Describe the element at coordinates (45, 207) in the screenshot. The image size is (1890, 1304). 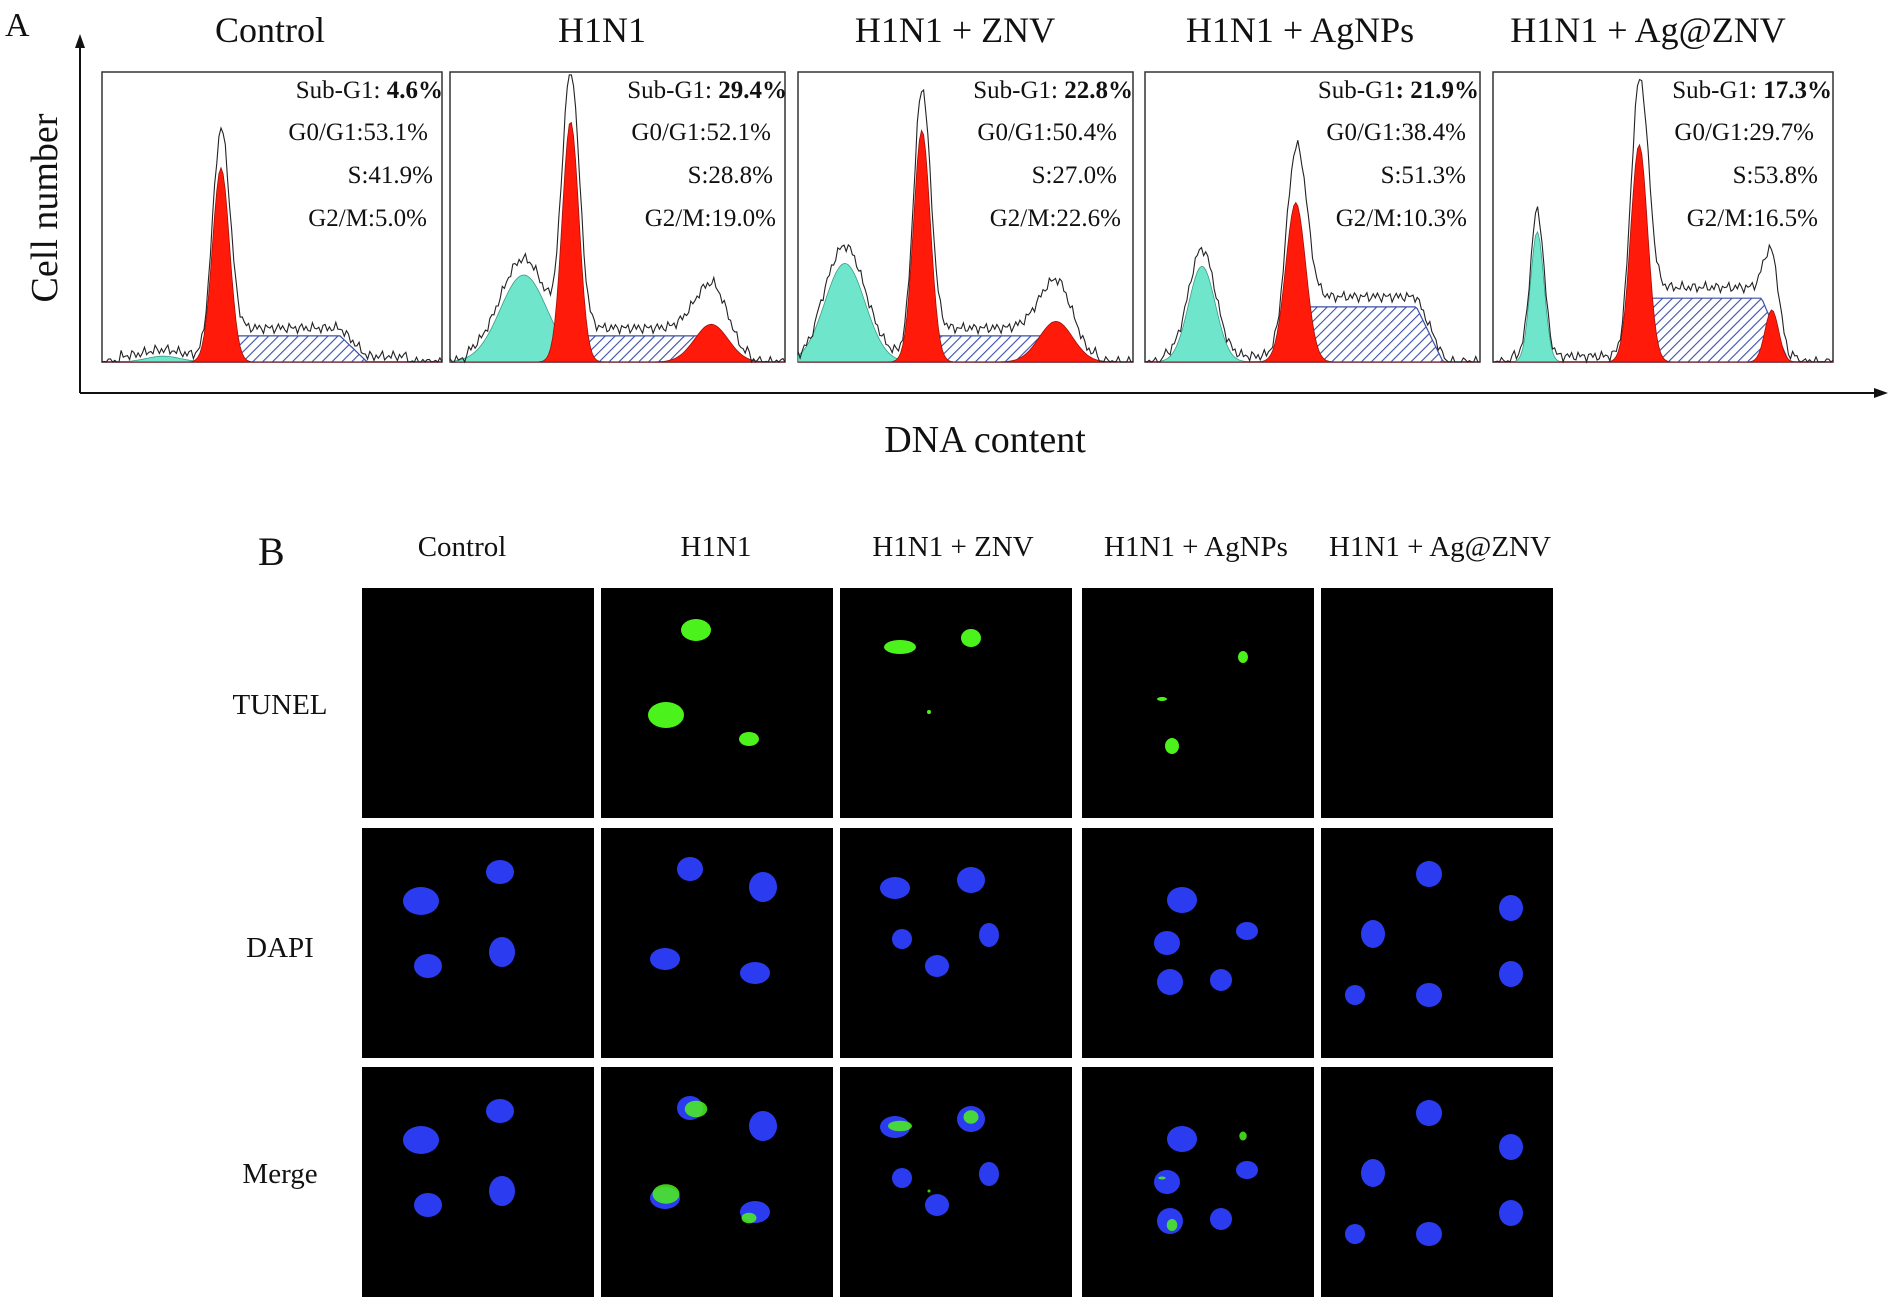
I see `y-axis-label: Cell number` at that location.